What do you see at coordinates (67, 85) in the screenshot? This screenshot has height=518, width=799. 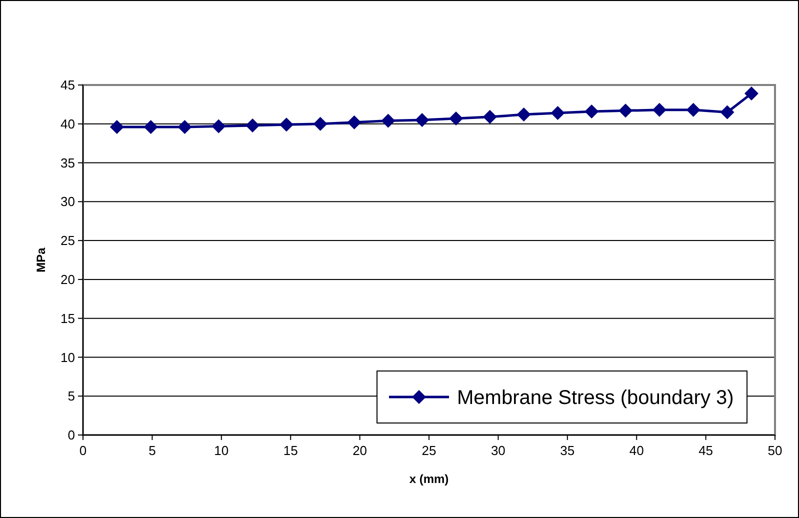 I see `y-tick-label: 45` at bounding box center [67, 85].